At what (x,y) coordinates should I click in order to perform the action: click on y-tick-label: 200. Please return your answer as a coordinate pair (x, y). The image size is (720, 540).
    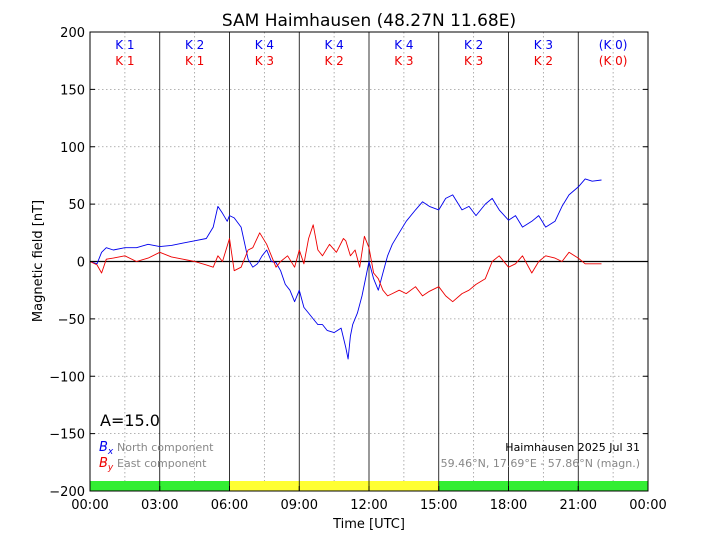
    Looking at the image, I should click on (72, 33).